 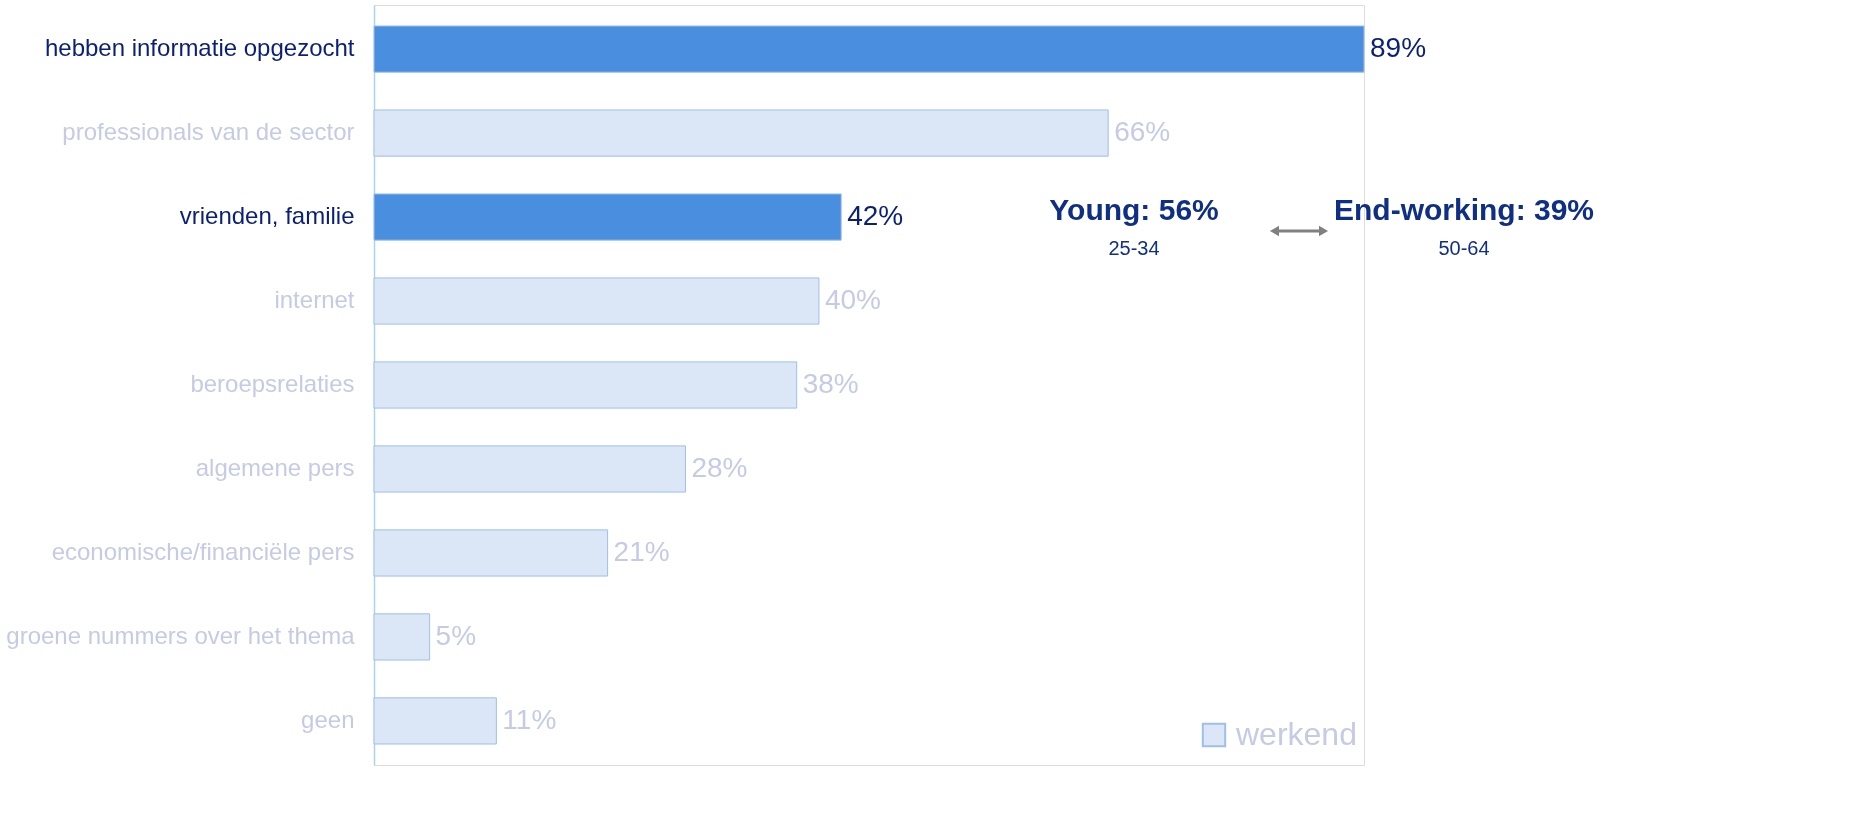 I want to click on data-label: 40%, so click(x=852, y=300).